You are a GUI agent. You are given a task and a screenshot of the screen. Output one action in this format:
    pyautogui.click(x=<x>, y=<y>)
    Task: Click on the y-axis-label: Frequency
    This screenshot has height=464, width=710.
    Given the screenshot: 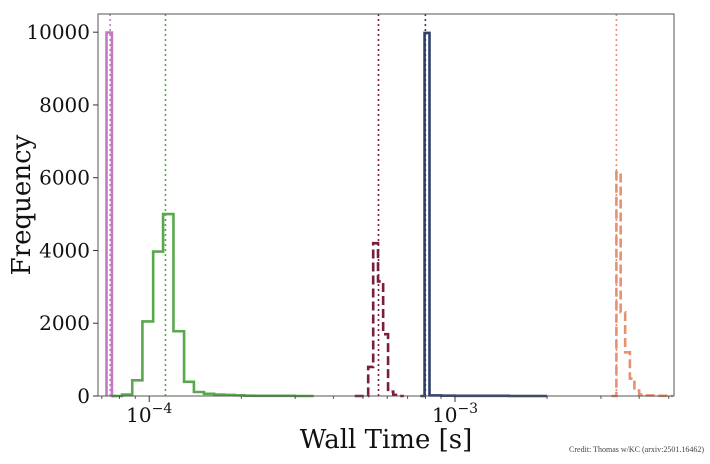 What is the action you would take?
    pyautogui.click(x=22, y=204)
    